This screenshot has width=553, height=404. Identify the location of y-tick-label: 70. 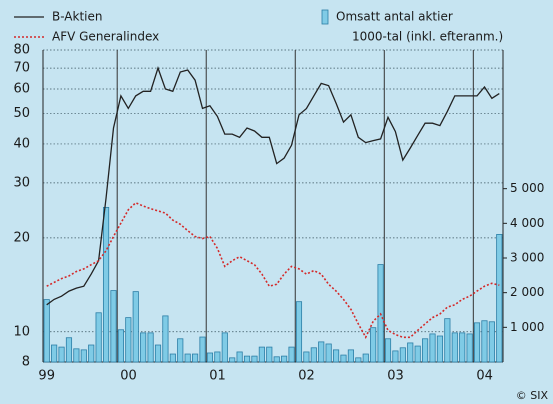
(21, 68).